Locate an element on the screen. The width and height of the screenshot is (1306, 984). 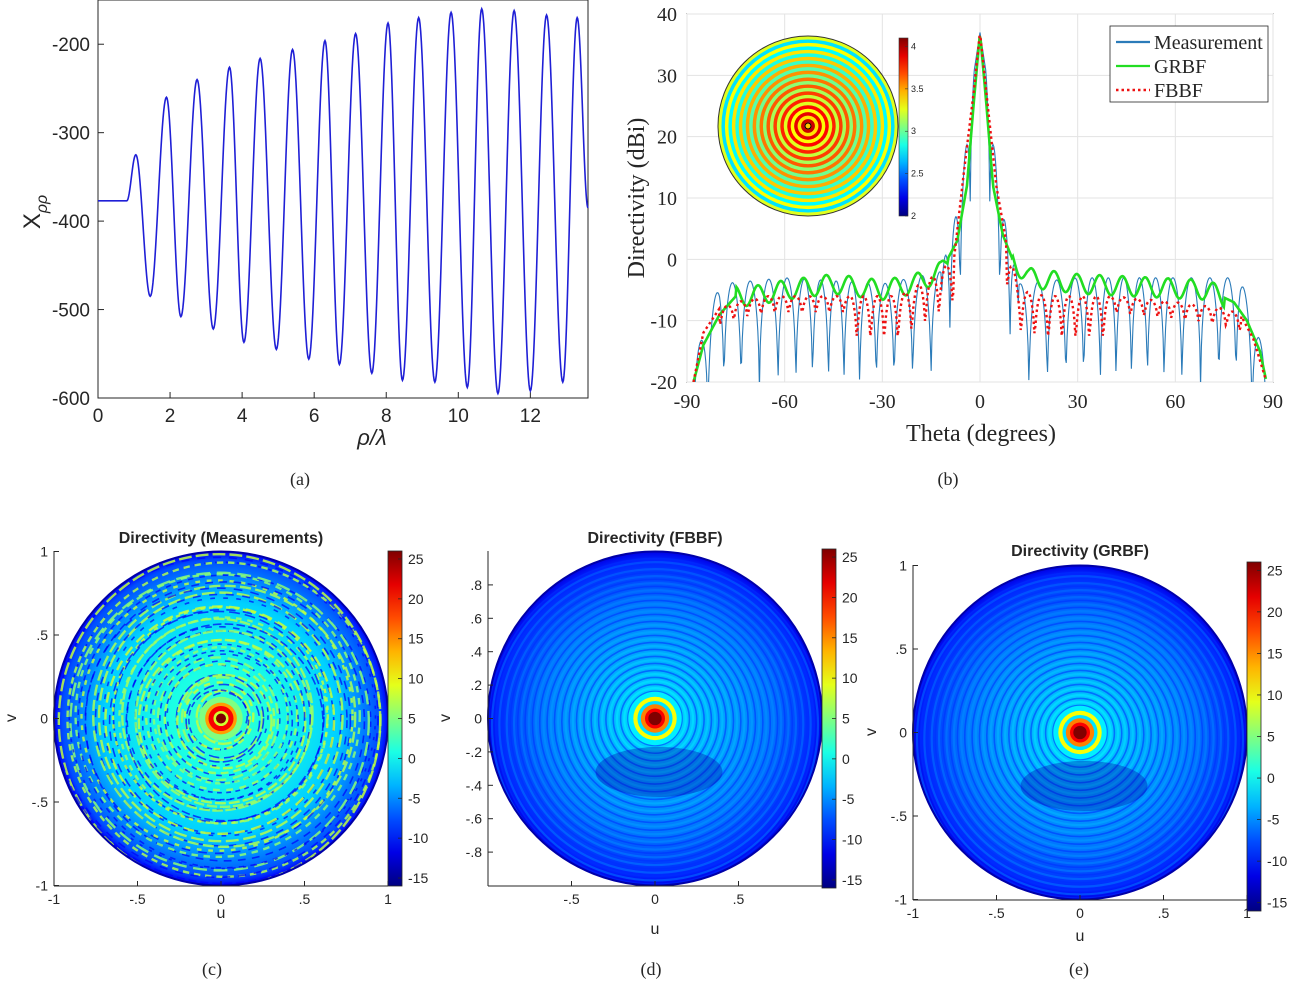
panel-b-legend-label: FBBF is located at coordinates (1178, 91).